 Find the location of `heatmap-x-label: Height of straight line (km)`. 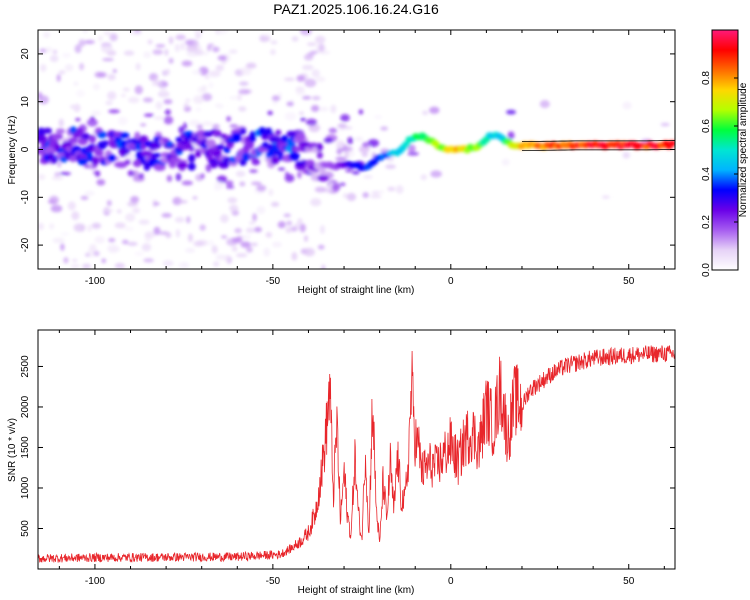

heatmap-x-label: Height of straight line (km) is located at coordinates (356, 290).